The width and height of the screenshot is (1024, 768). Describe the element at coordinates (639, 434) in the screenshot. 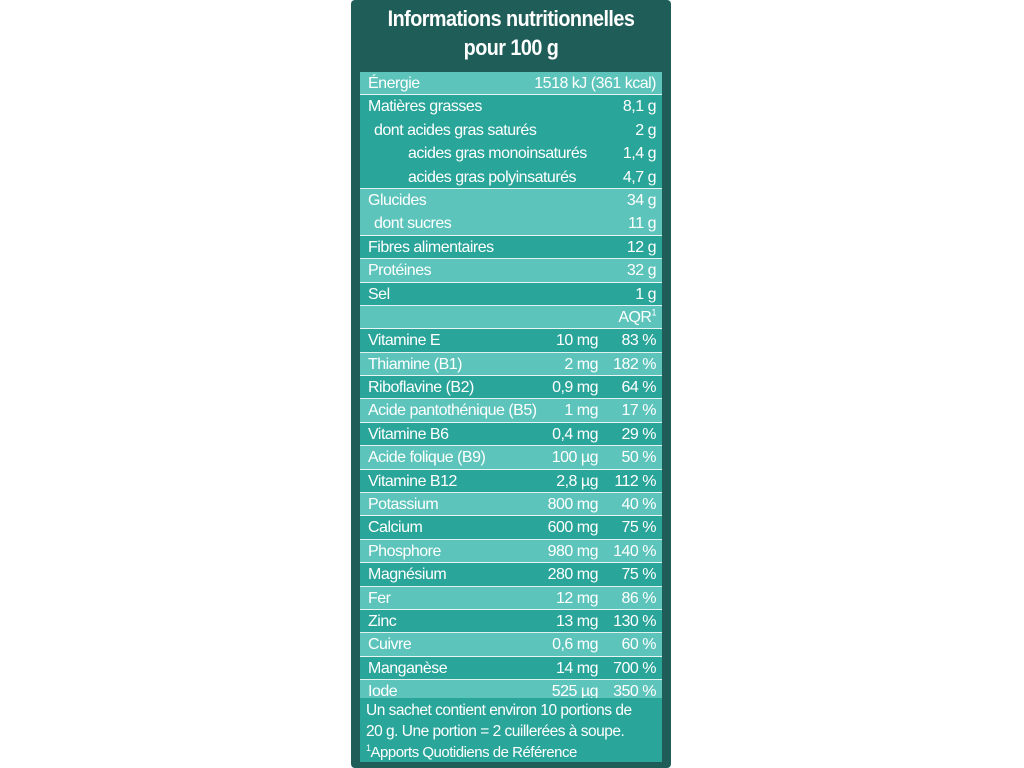

I see `vitamin-aqr-percent: 29 %` at that location.